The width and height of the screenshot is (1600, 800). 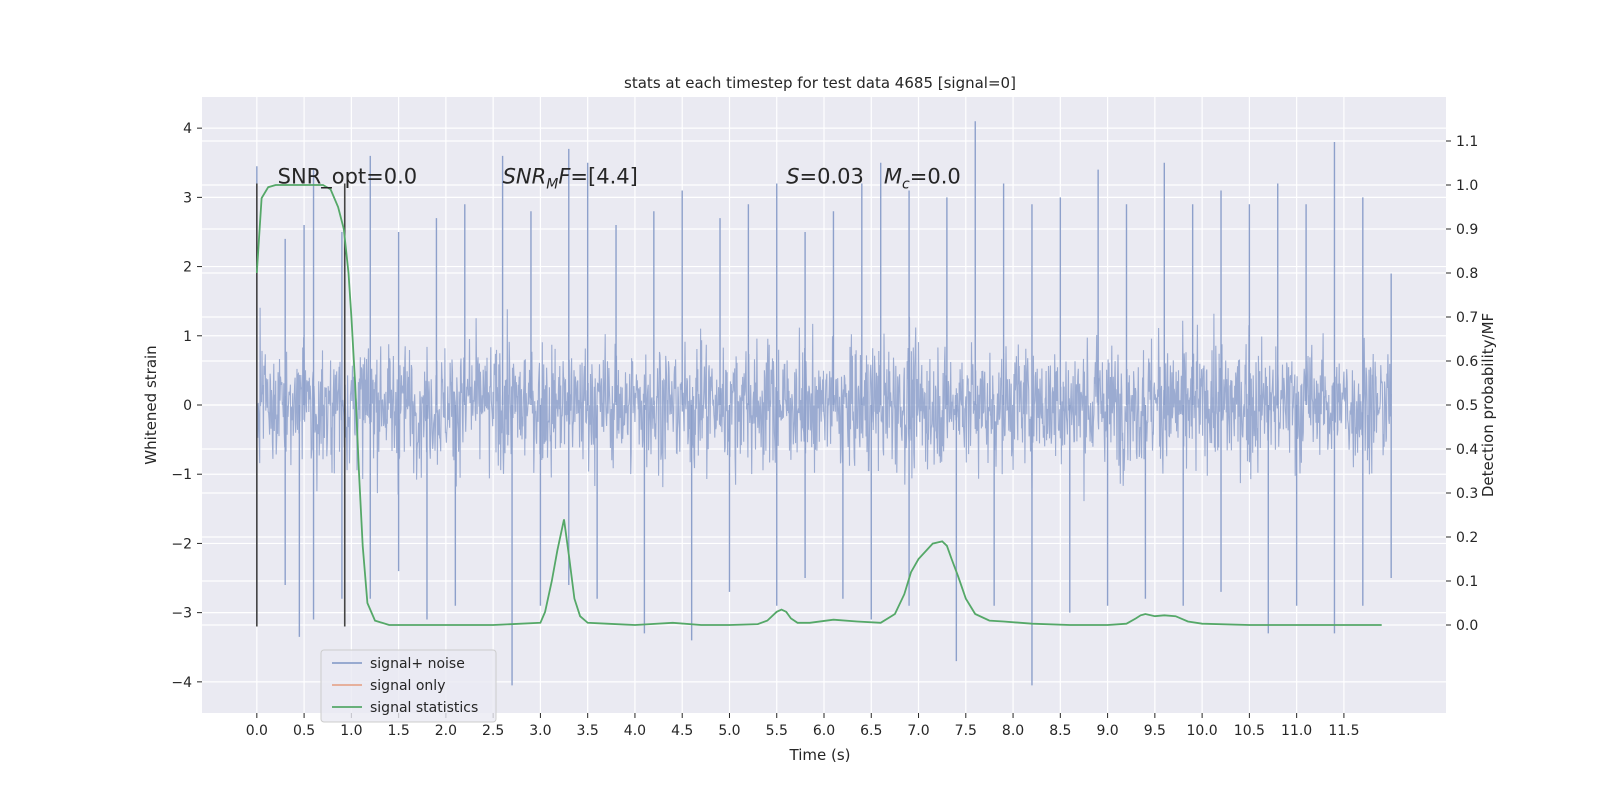 I want to click on annotations: SNR_opt=0.0 SNRMF=[4.4] S=0.03 Mc=0.0, so click(x=619, y=179).